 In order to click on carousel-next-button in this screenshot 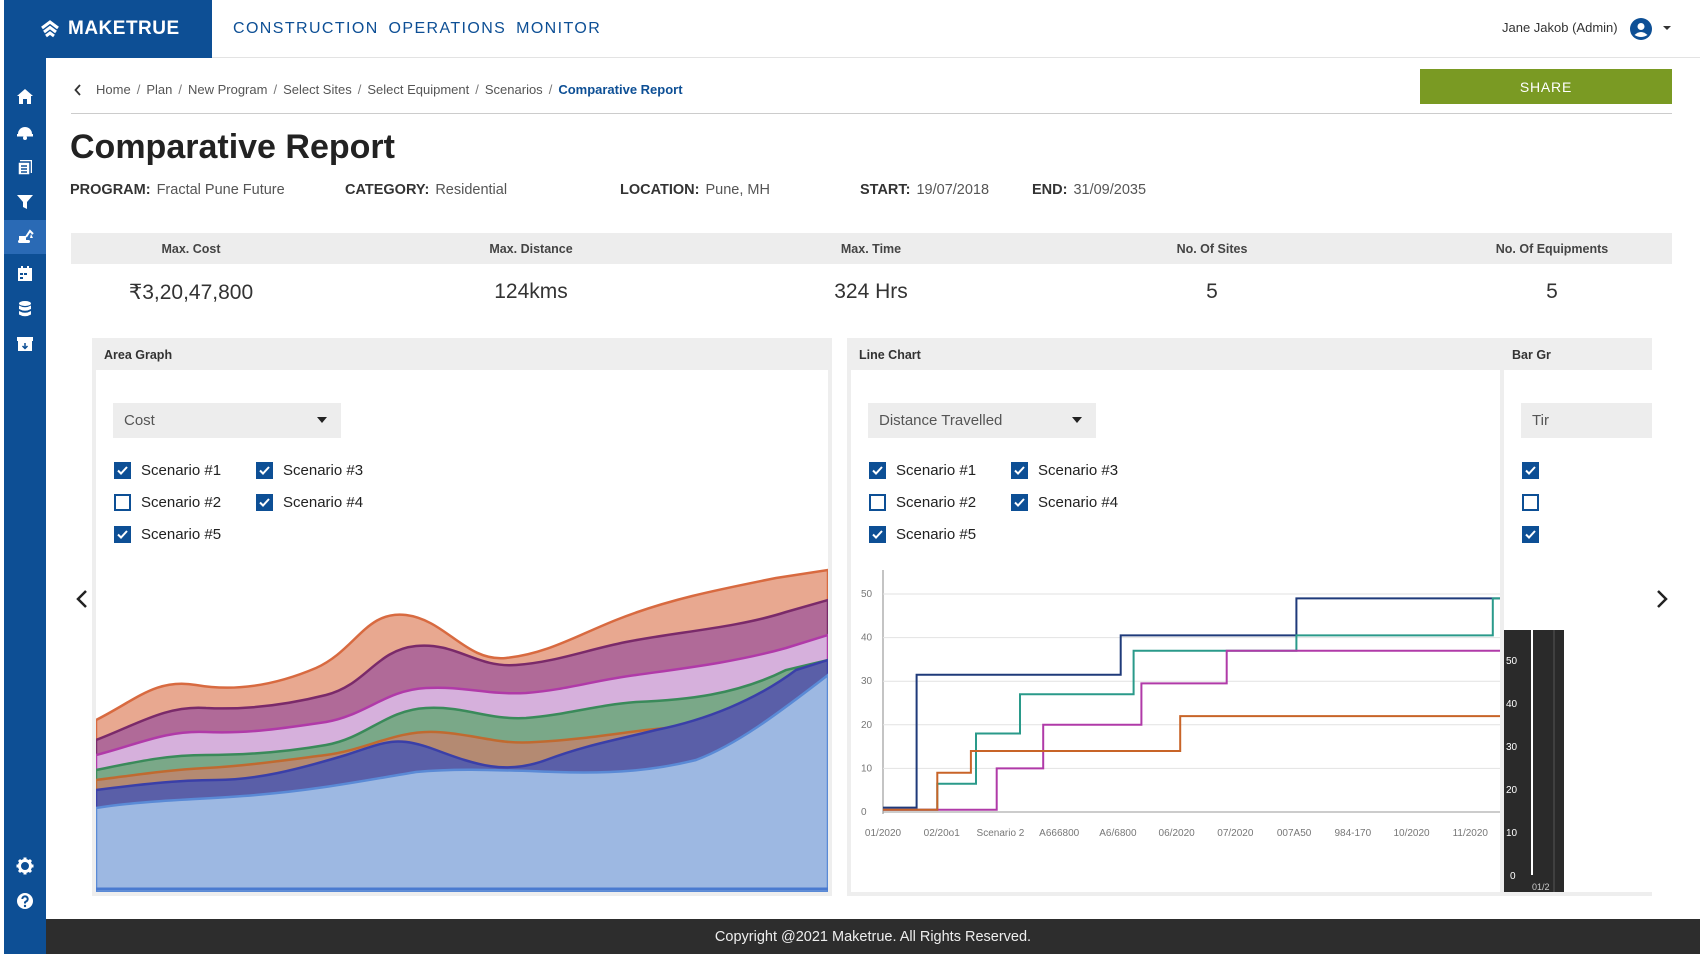, I will do `click(1662, 599)`.